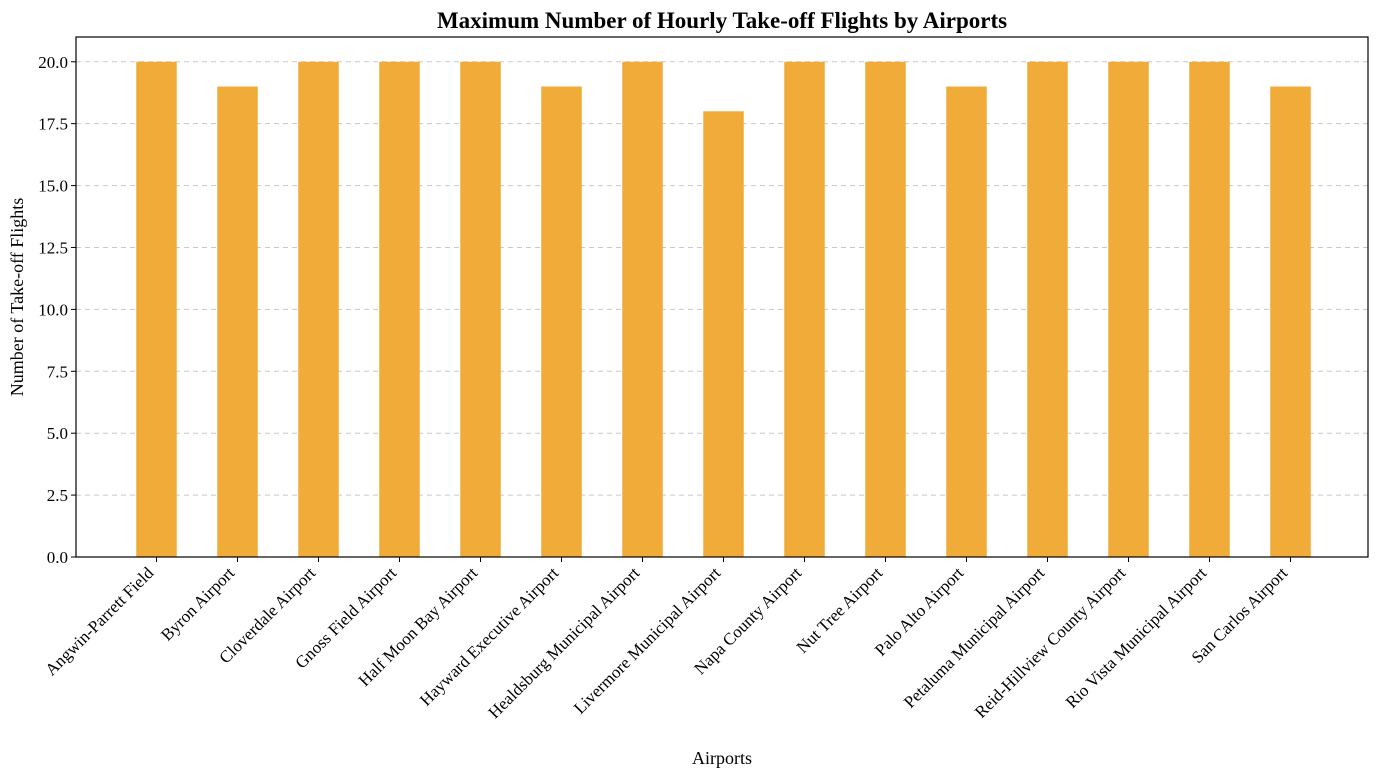 Image resolution: width=1377 pixels, height=778 pixels. I want to click on y-axis-label: Number of Take-off Flights, so click(17, 297).